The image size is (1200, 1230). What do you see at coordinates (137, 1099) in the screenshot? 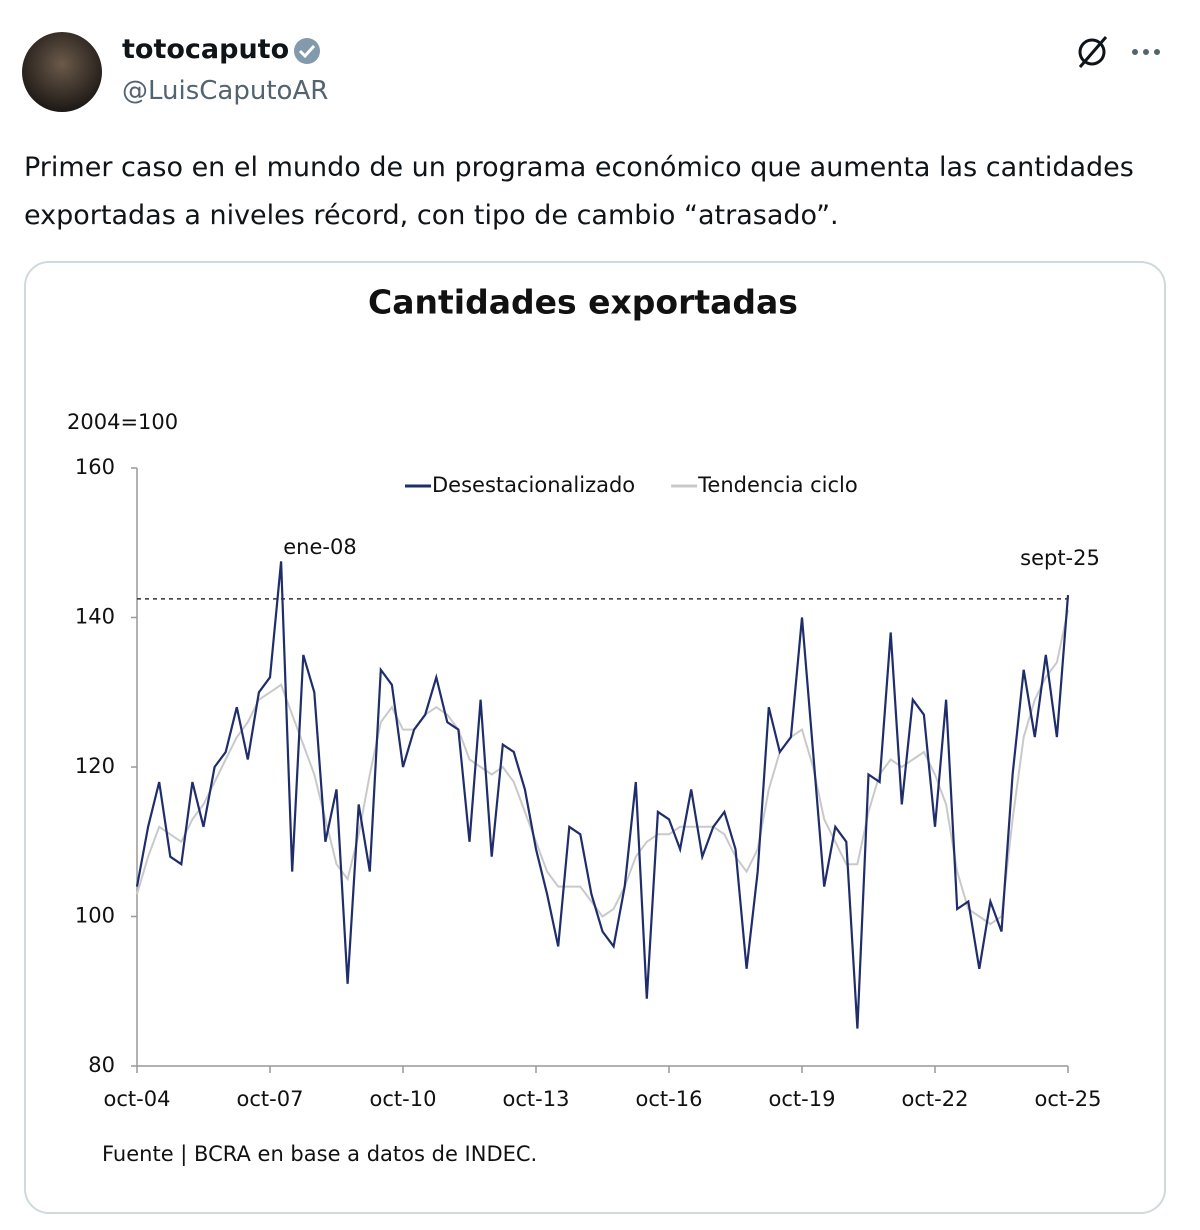
I see `x-tick-label: oct-04` at bounding box center [137, 1099].